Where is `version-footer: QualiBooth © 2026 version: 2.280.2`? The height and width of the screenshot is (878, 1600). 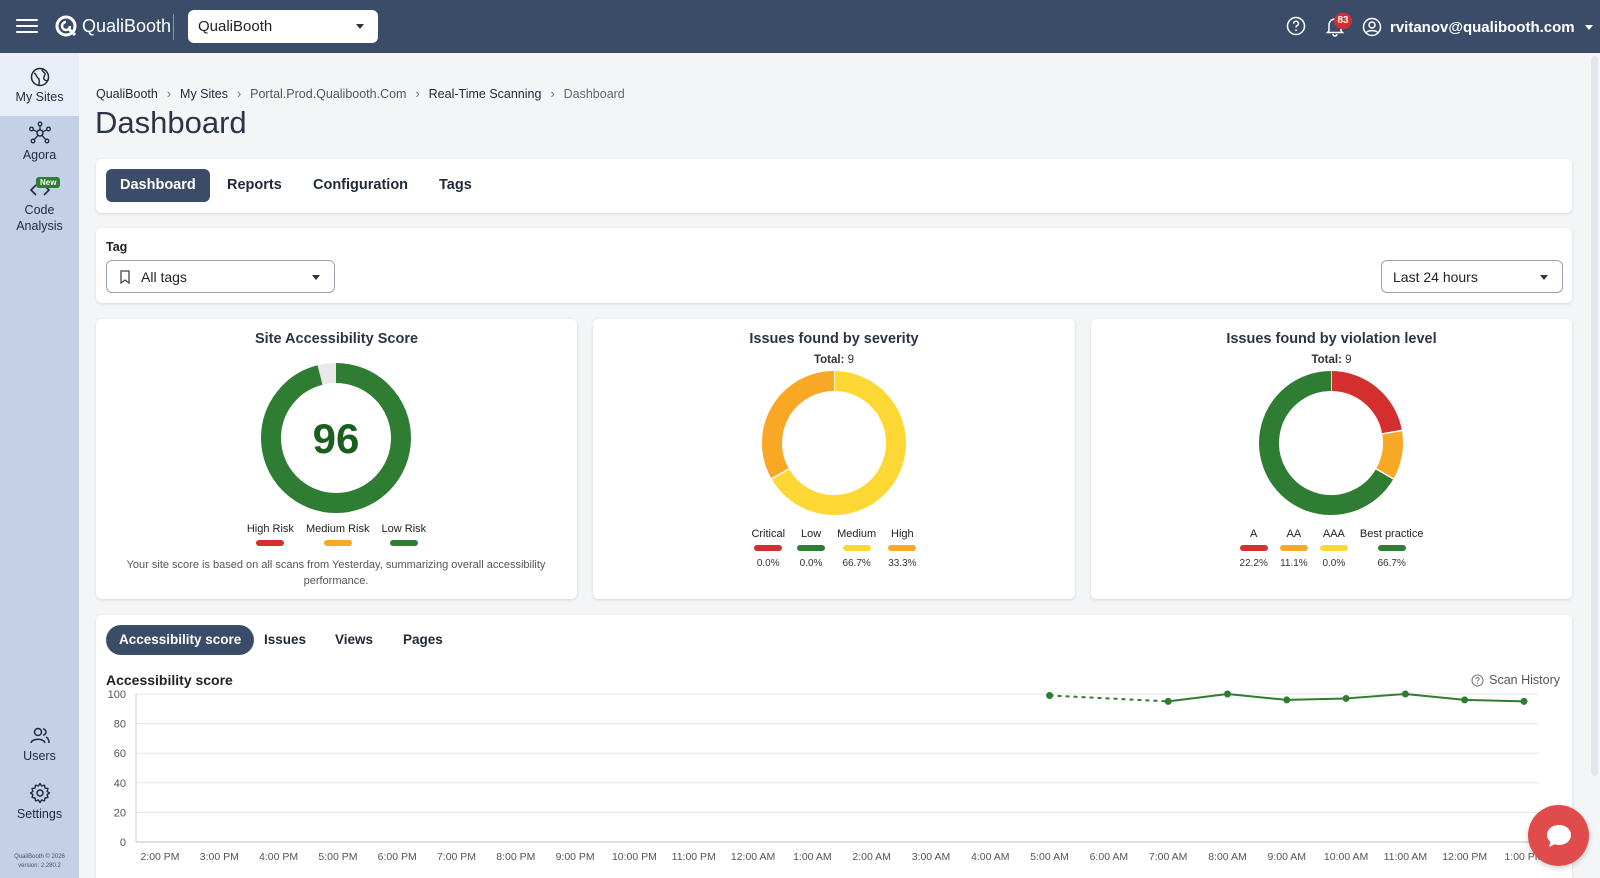 version-footer: QualiBooth © 2026 version: 2.280.2 is located at coordinates (39, 862).